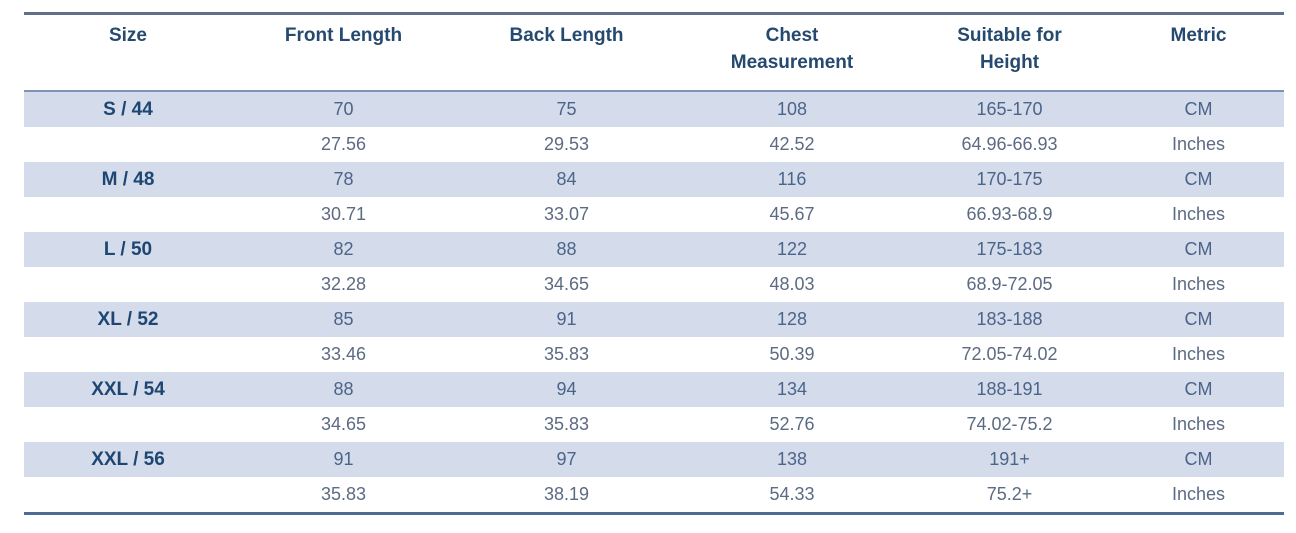 The width and height of the screenshot is (1296, 533). I want to click on cell-value: 50.39, so click(792, 354).